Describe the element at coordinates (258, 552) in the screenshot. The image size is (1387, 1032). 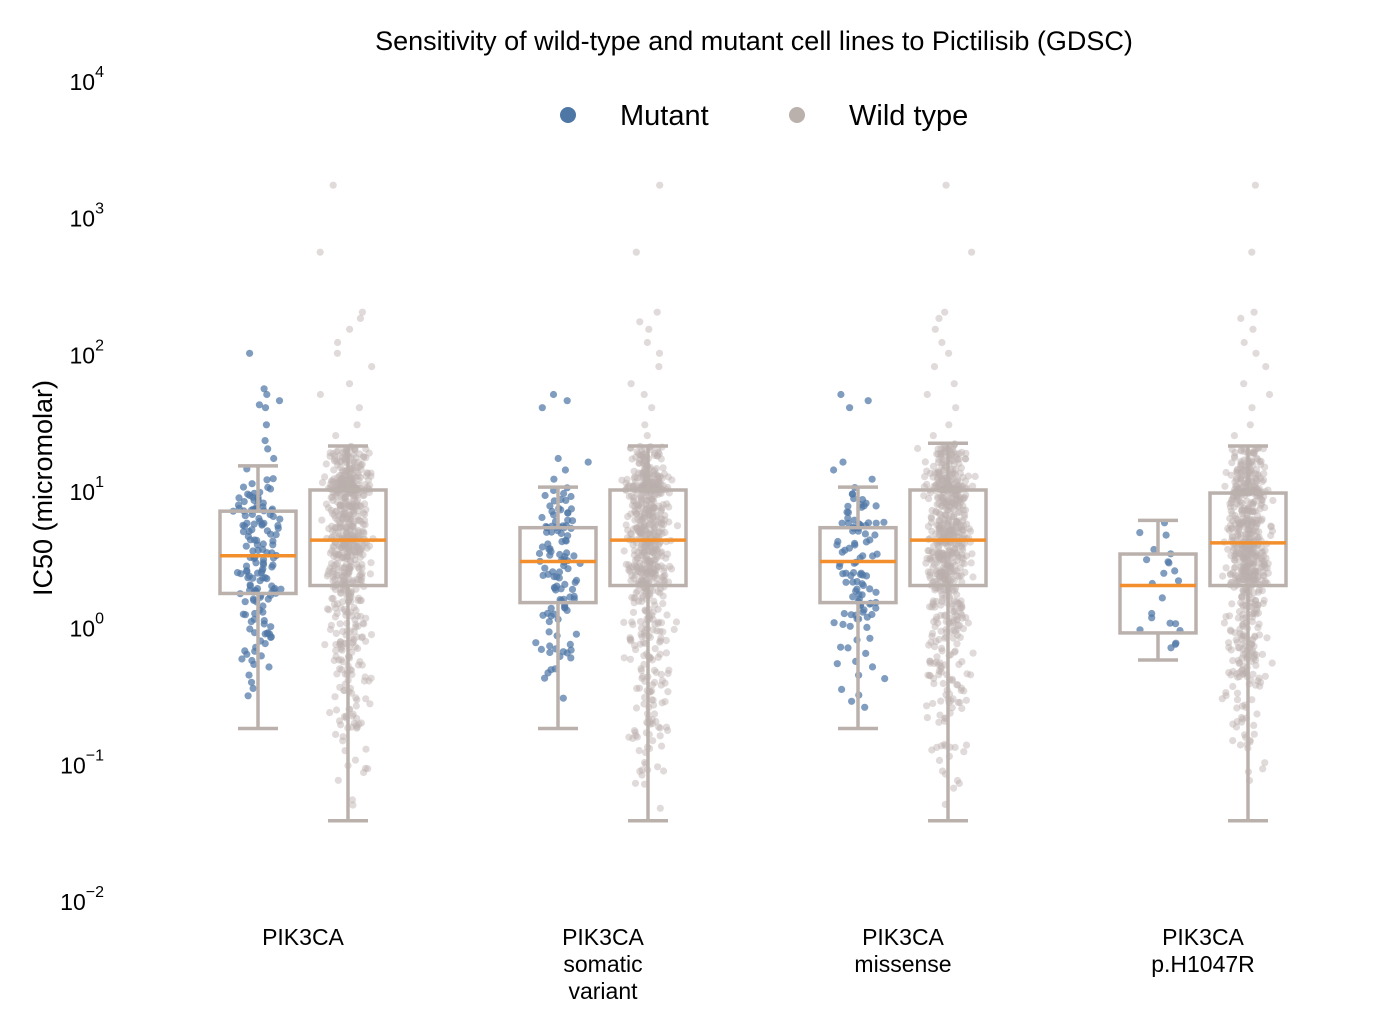
I see `mutant-box` at that location.